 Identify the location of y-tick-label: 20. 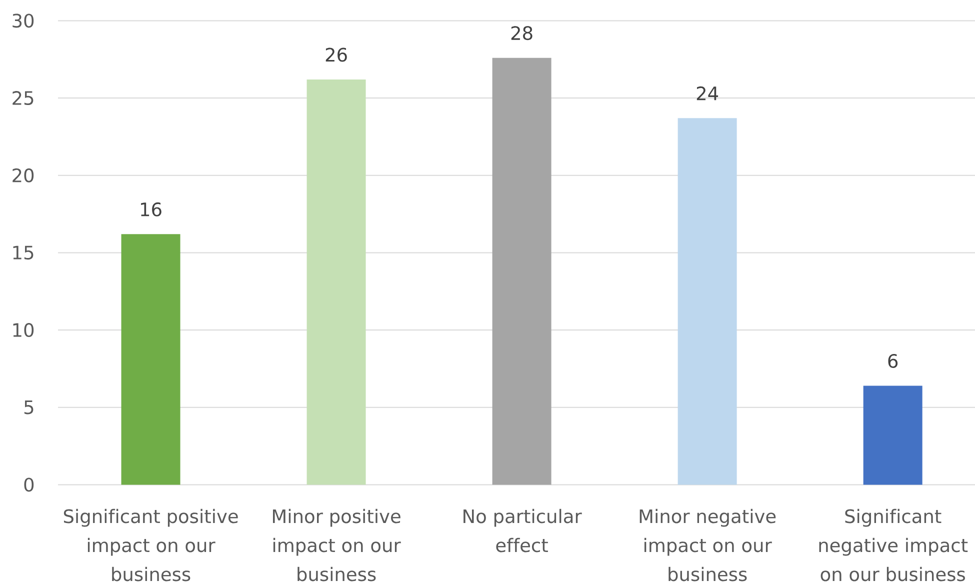
(23, 175).